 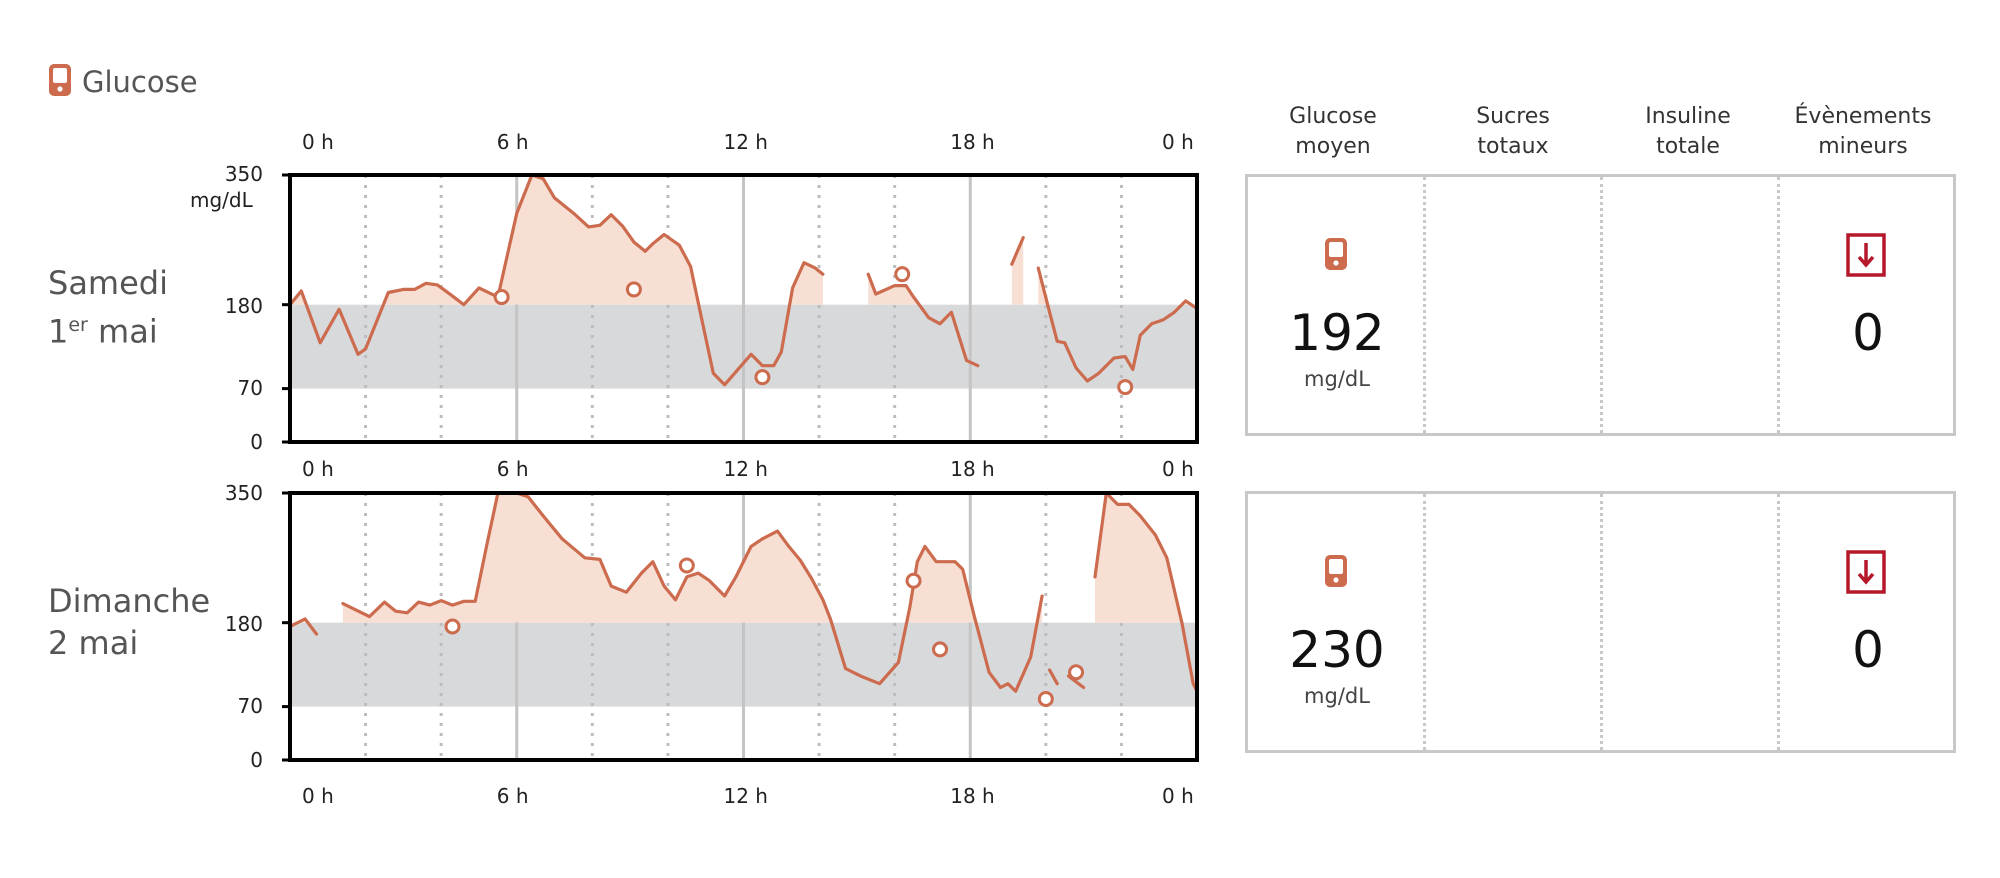 What do you see at coordinates (128, 331) in the screenshot?
I see `day-month: mai` at bounding box center [128, 331].